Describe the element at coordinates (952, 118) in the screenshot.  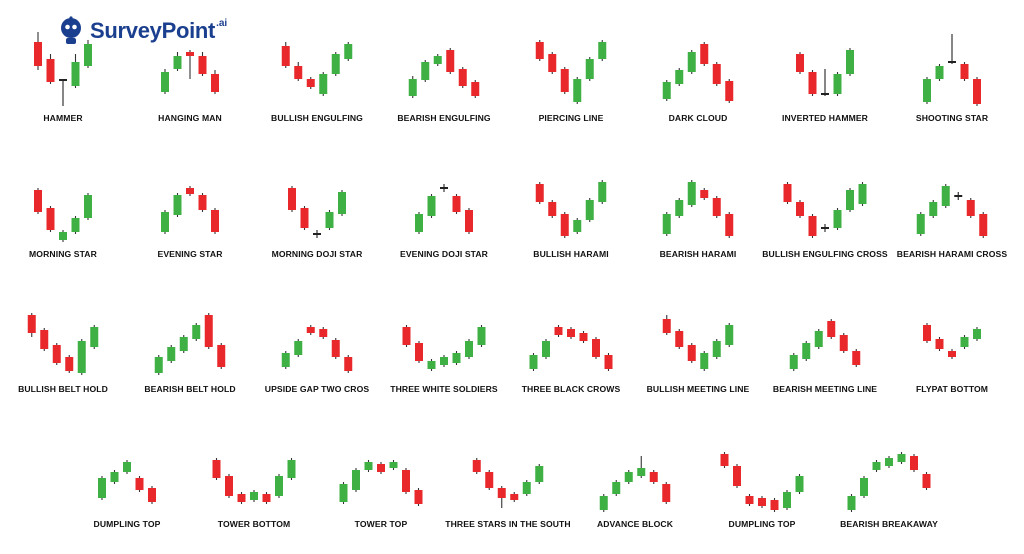
I see `pattern-label: SHOOTING STAR` at that location.